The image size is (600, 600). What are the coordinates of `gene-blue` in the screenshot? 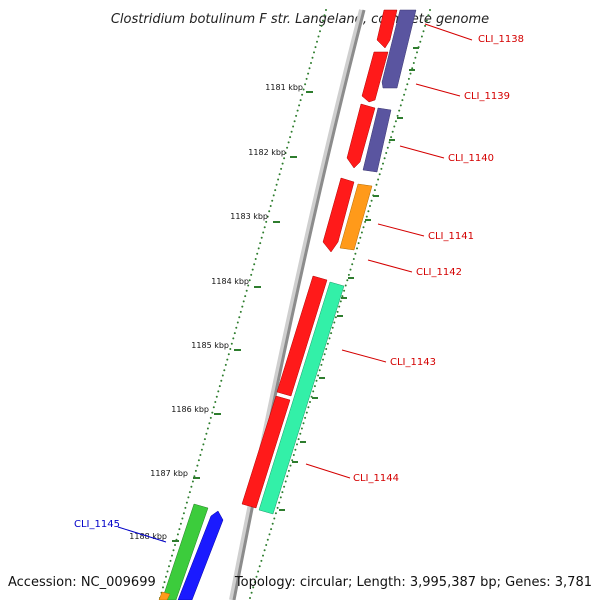 It's located at (200, 555).